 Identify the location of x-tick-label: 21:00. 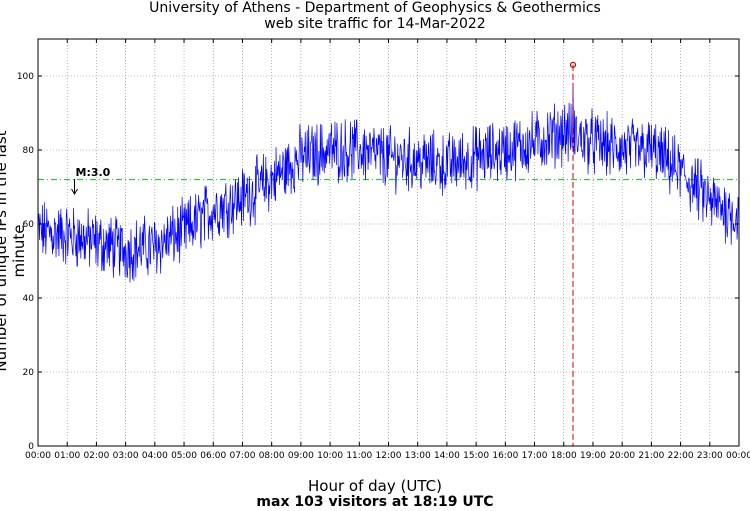
(651, 456).